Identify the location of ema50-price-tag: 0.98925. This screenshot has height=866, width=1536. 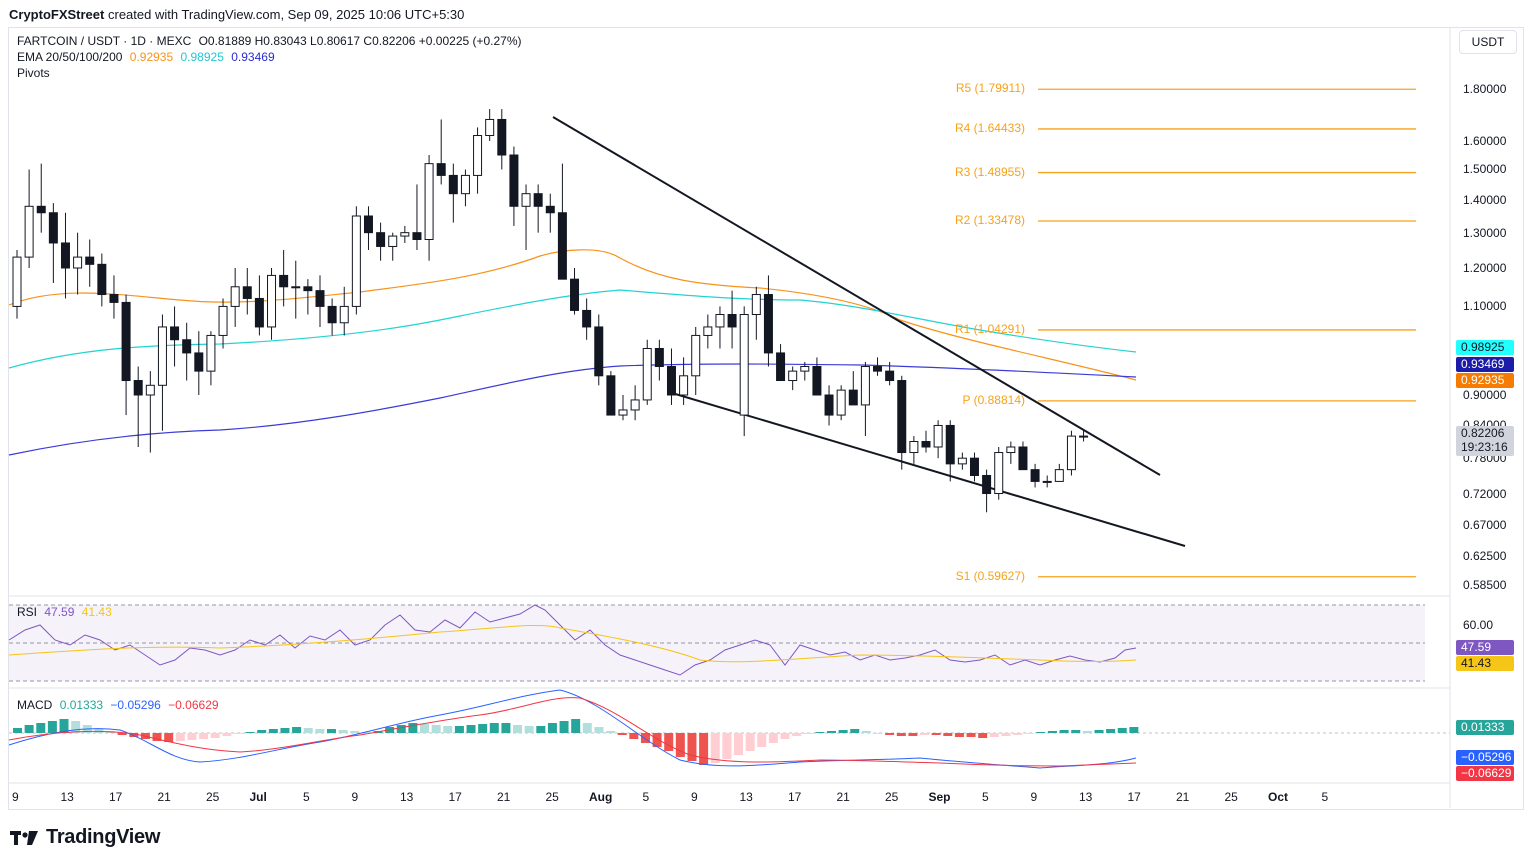
(1485, 347).